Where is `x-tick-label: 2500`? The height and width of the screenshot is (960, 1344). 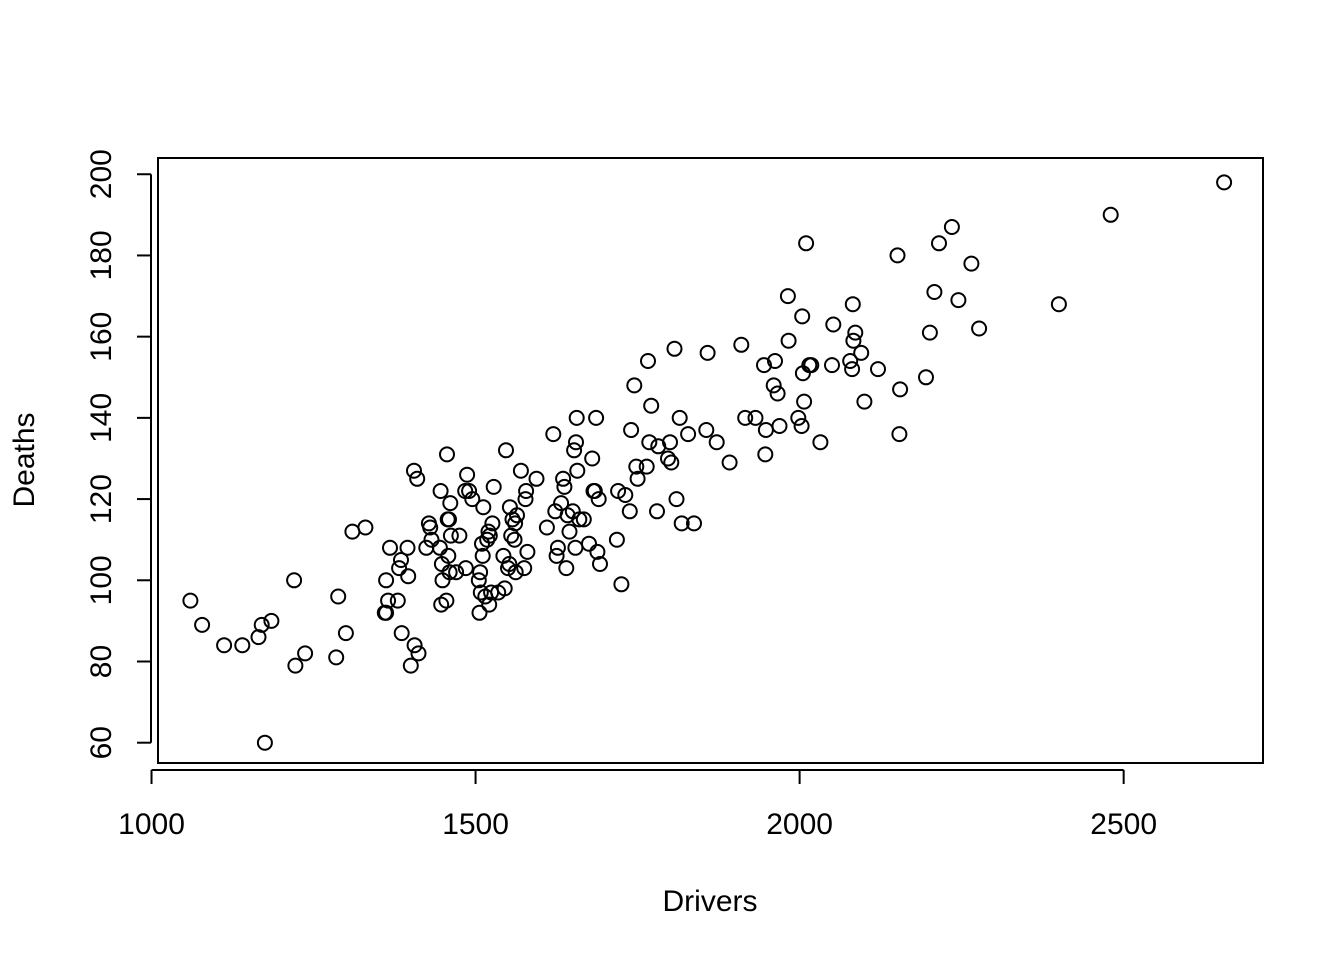
x-tick-label: 2500 is located at coordinates (1123, 824).